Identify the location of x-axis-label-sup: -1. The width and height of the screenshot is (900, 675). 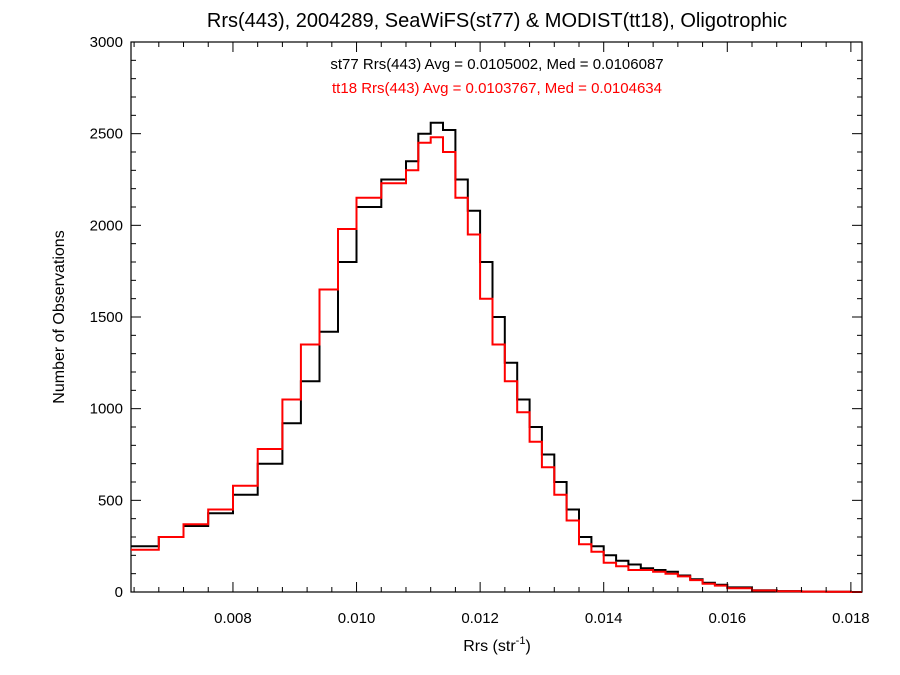
(521, 641).